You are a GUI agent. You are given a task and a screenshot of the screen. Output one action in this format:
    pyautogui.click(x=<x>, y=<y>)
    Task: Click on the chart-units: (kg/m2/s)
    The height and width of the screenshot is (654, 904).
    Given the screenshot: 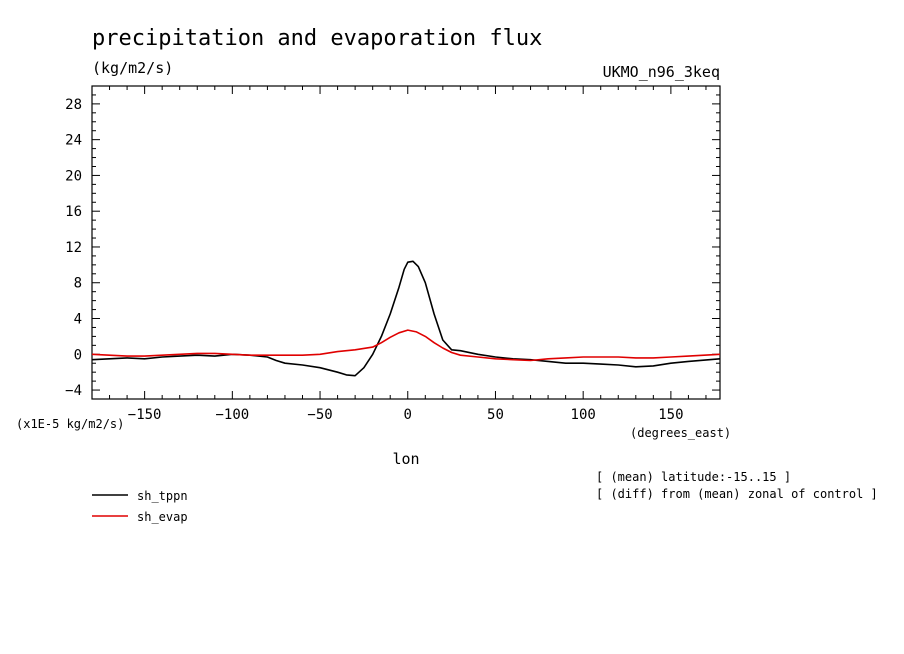 What is the action you would take?
    pyautogui.click(x=132, y=68)
    